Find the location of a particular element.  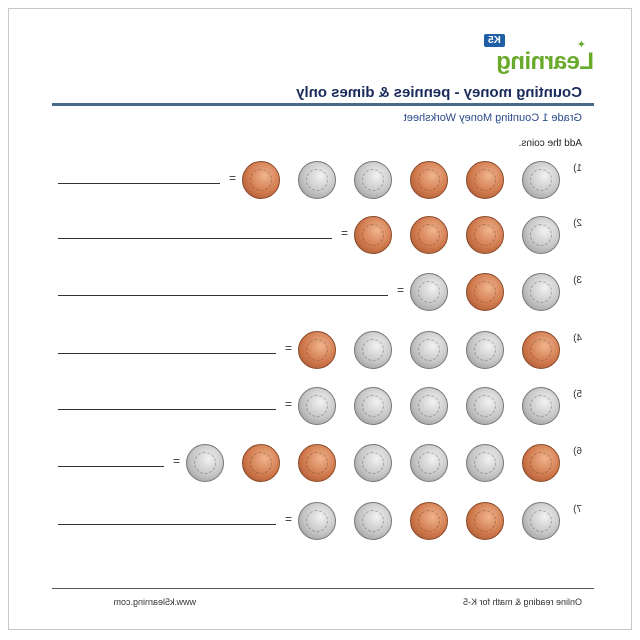

problem-number: 2) is located at coordinates (577, 223).